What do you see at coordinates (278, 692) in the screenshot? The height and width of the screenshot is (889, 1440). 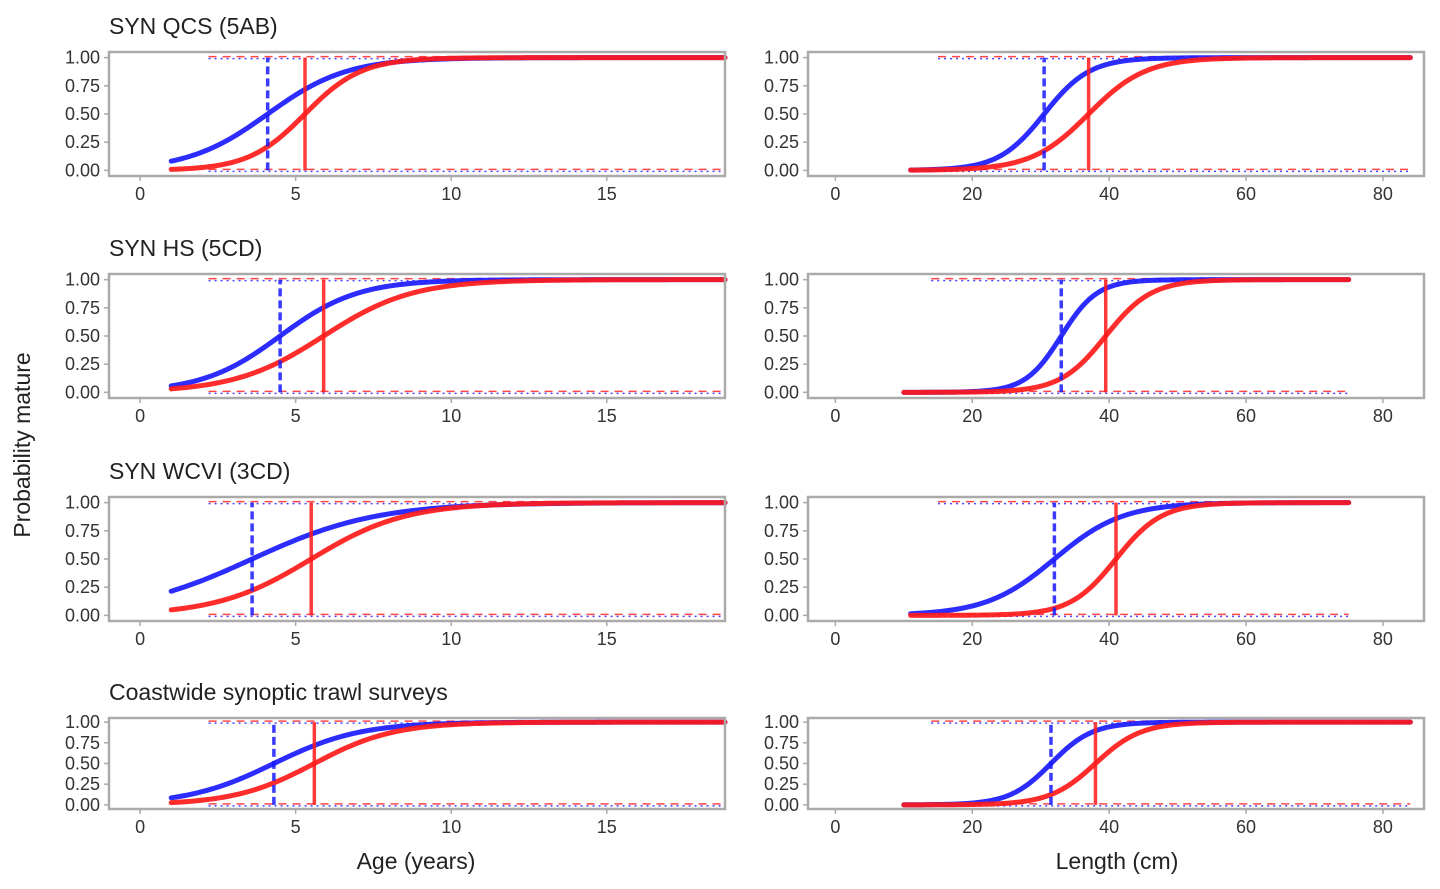 I see `panel-title: Coastwide synoptic trawl surveys` at bounding box center [278, 692].